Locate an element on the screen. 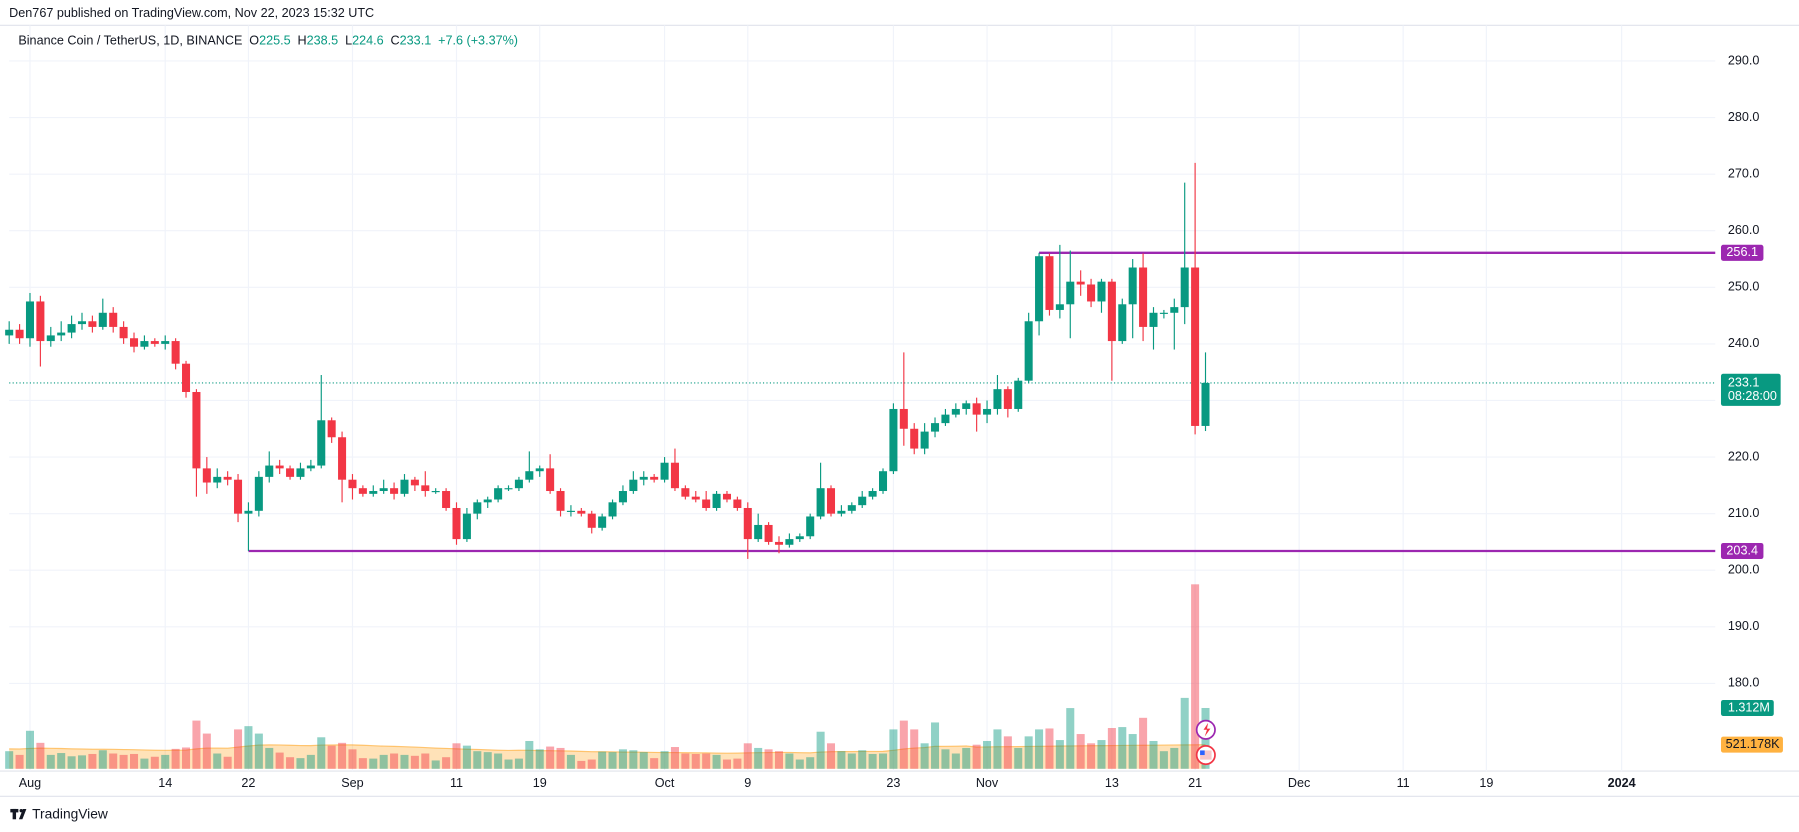 The image size is (1799, 832). legend-value: 225.5 is located at coordinates (275, 41).